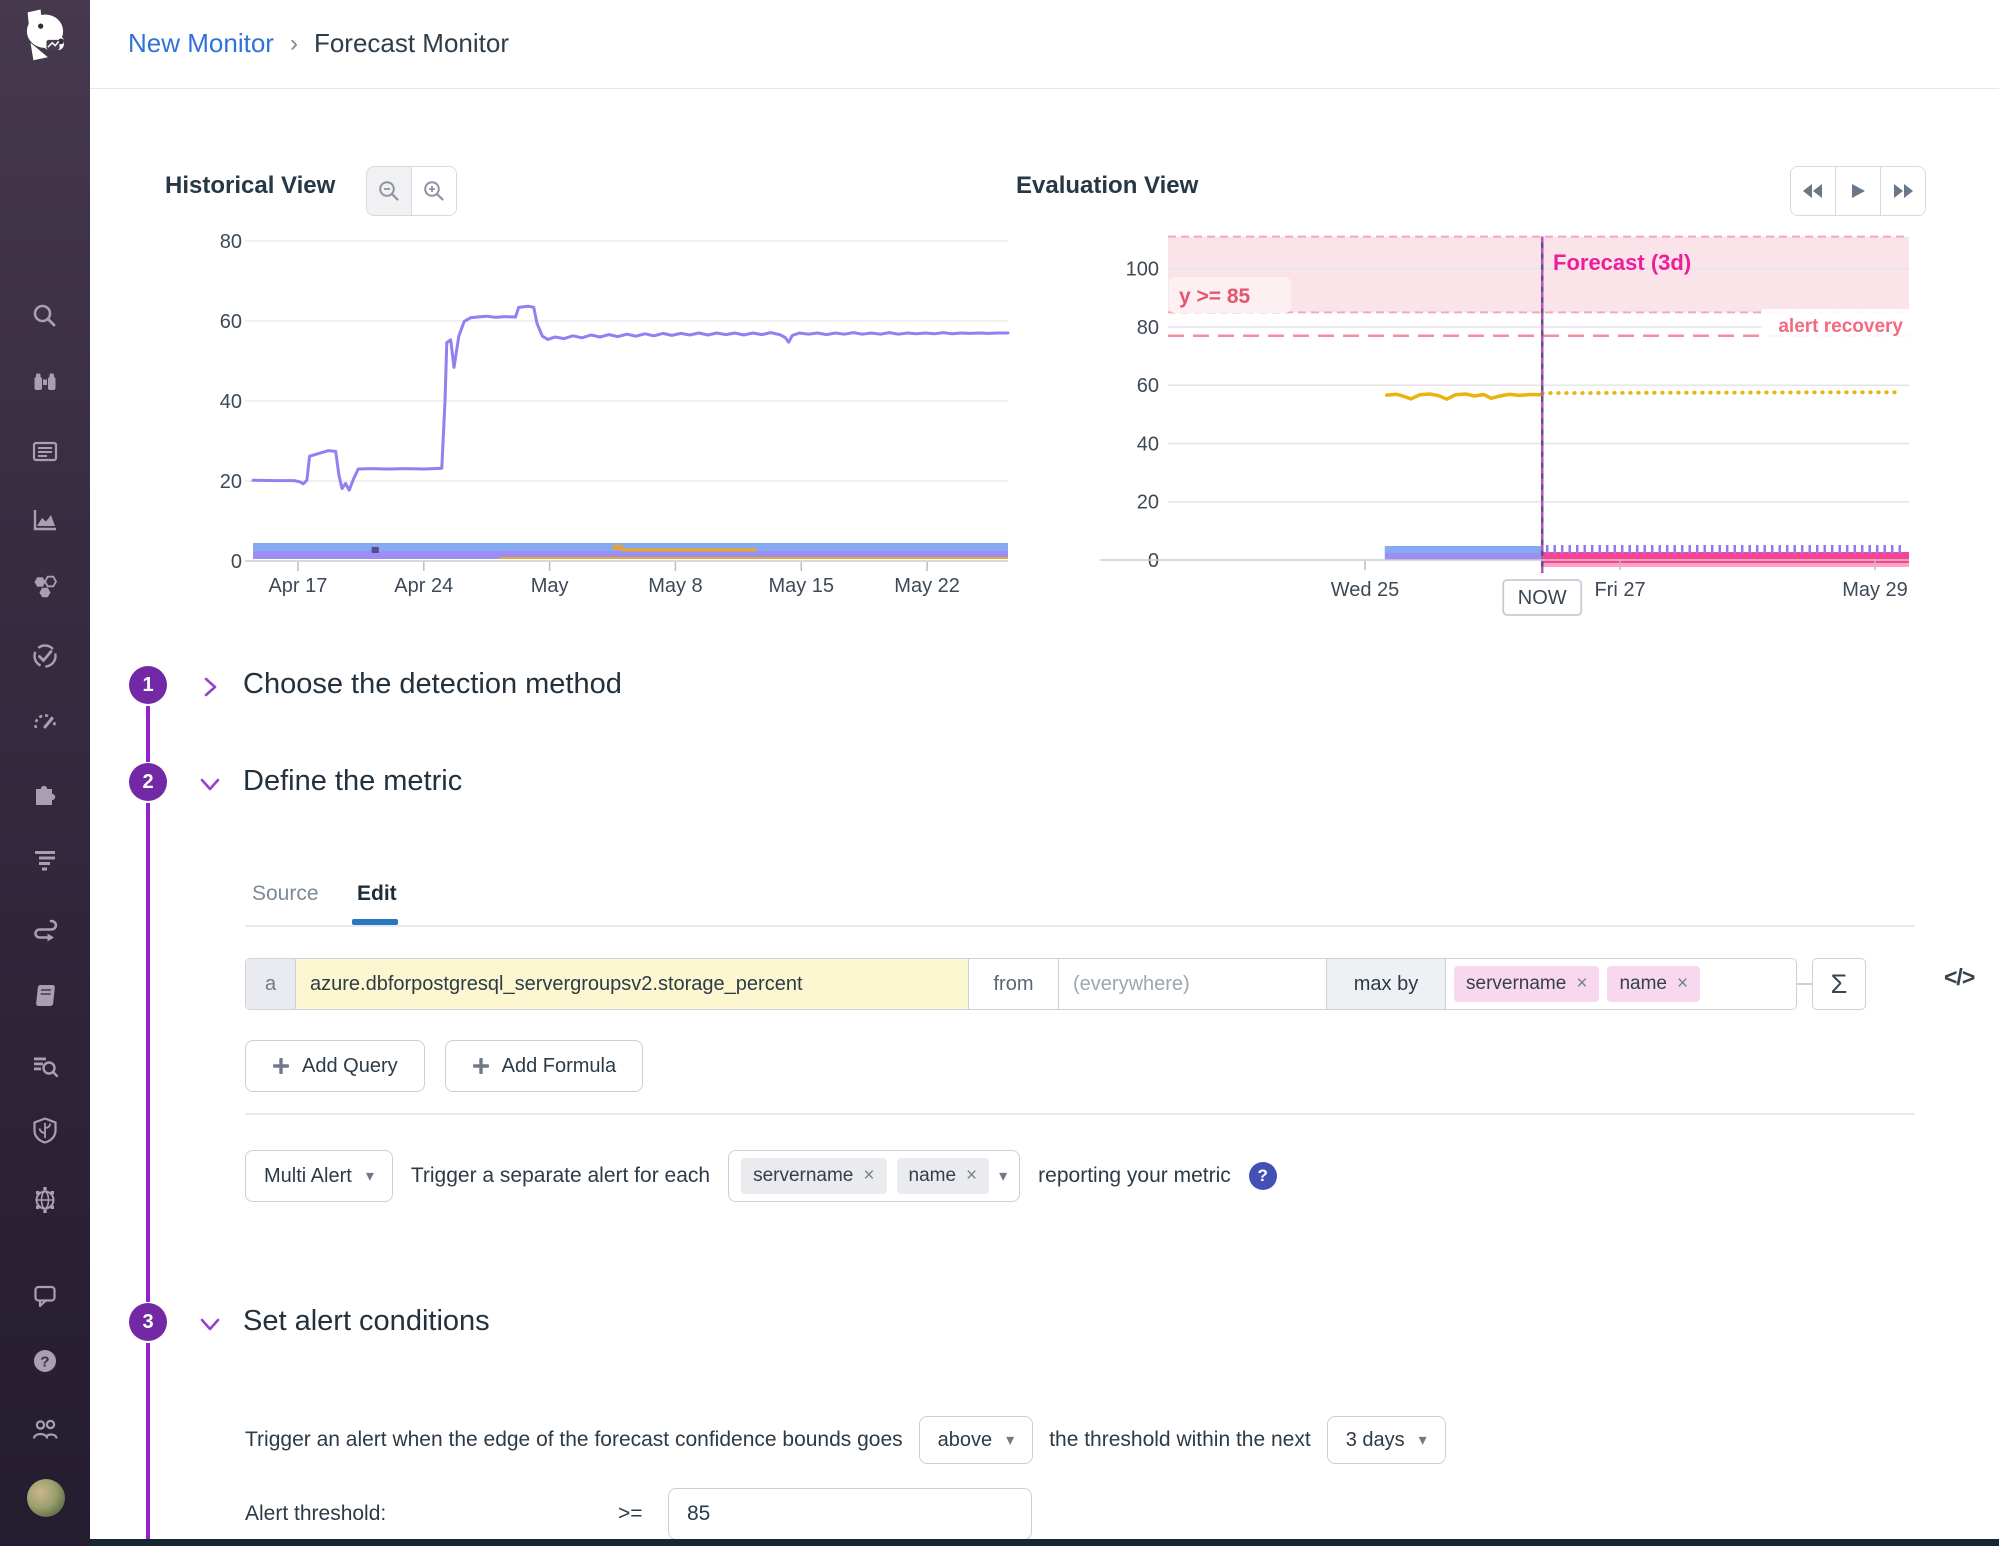 The width and height of the screenshot is (1999, 1546). What do you see at coordinates (1192, 984) in the screenshot?
I see `scope-input: (everywhere)` at bounding box center [1192, 984].